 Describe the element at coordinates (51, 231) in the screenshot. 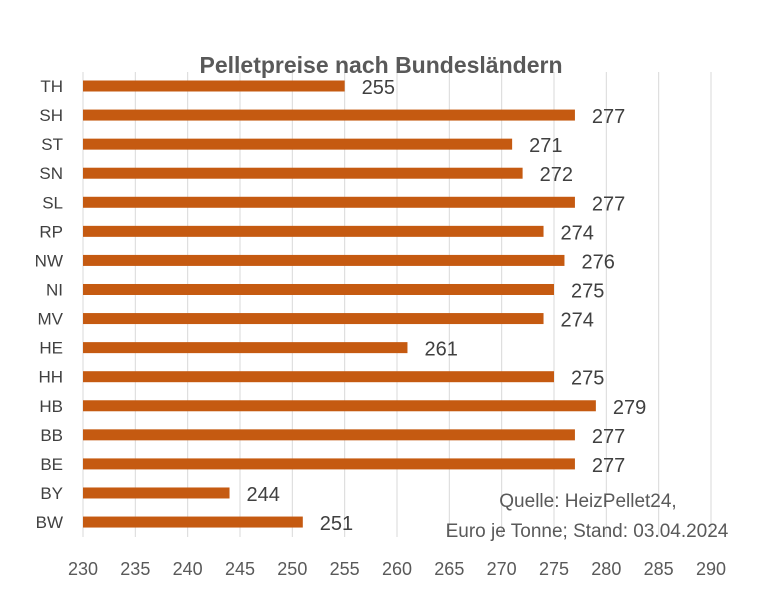

I see `category-label: RP` at that location.